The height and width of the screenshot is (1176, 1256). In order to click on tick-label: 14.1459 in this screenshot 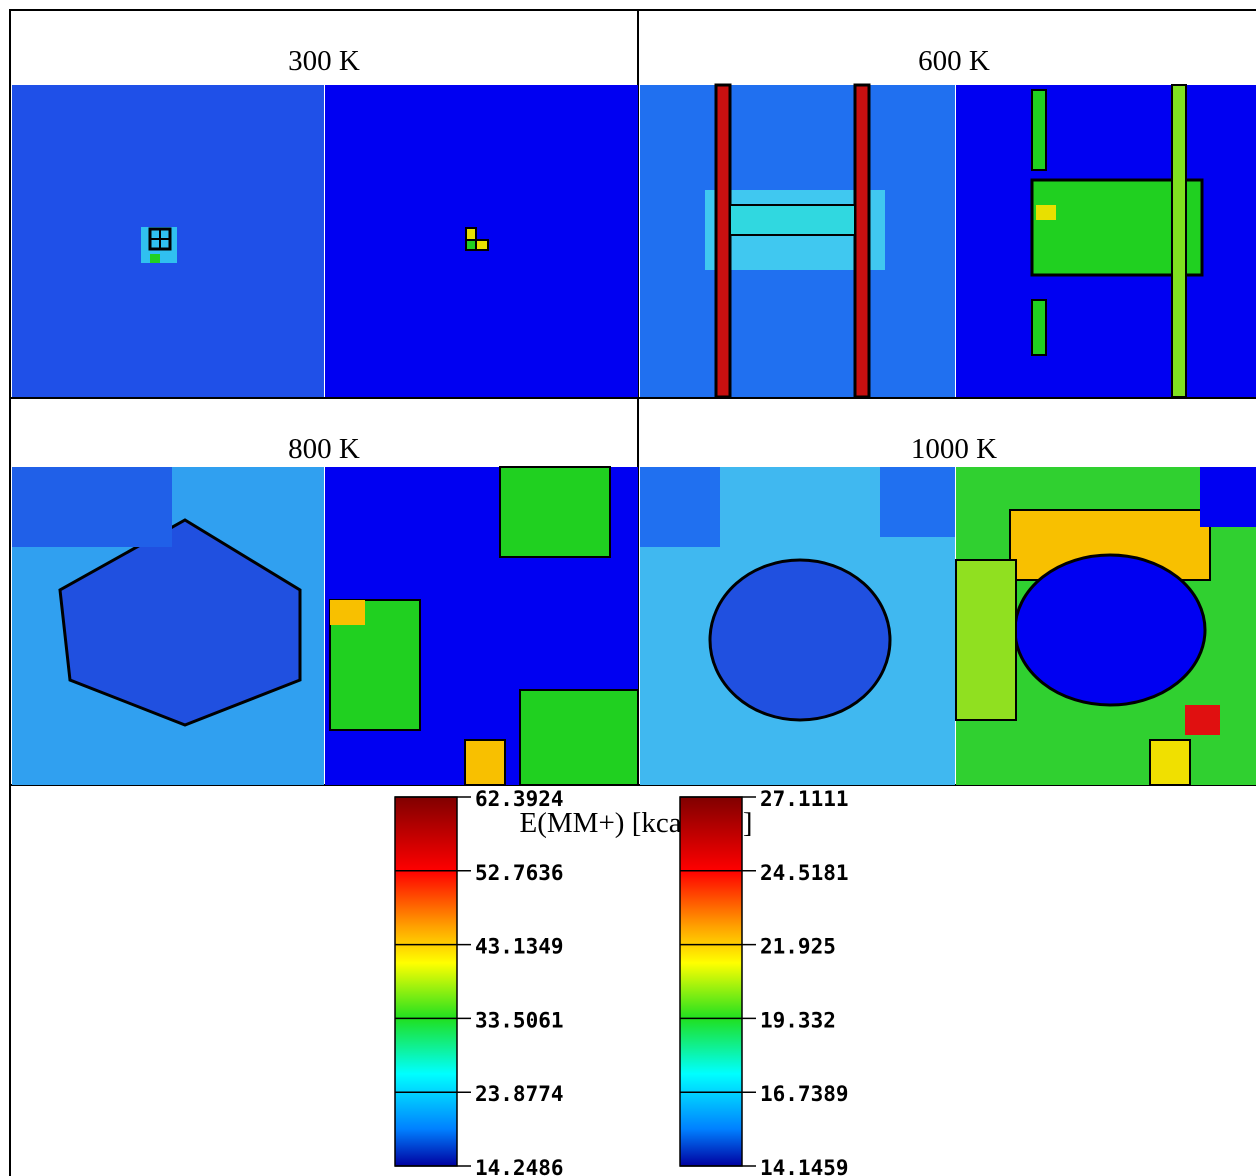, I will do `click(804, 1166)`.